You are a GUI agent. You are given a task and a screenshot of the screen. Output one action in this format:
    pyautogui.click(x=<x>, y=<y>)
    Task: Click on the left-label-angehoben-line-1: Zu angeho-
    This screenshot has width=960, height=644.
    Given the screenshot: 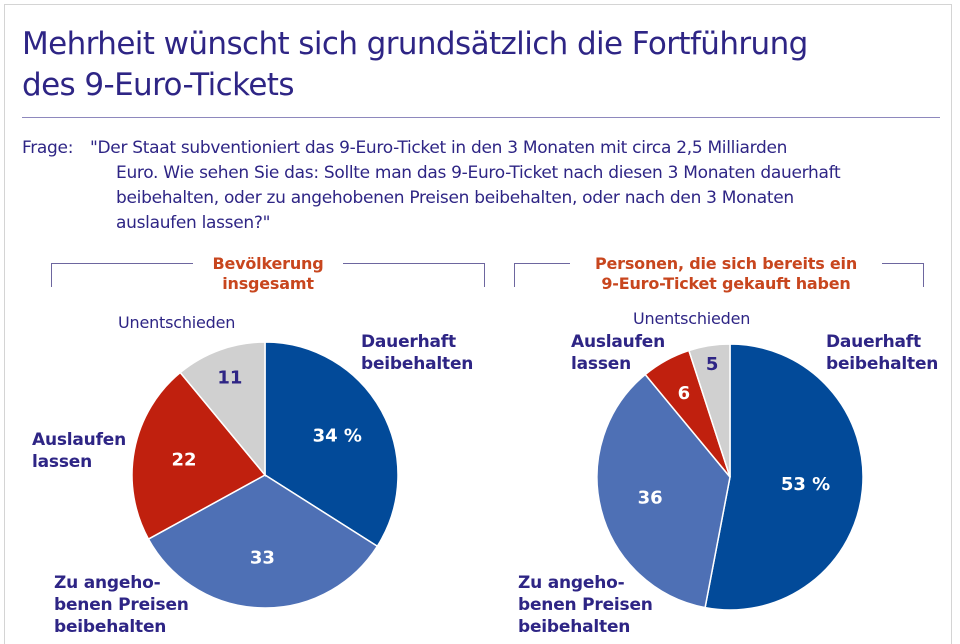 What is the action you would take?
    pyautogui.click(x=107, y=583)
    